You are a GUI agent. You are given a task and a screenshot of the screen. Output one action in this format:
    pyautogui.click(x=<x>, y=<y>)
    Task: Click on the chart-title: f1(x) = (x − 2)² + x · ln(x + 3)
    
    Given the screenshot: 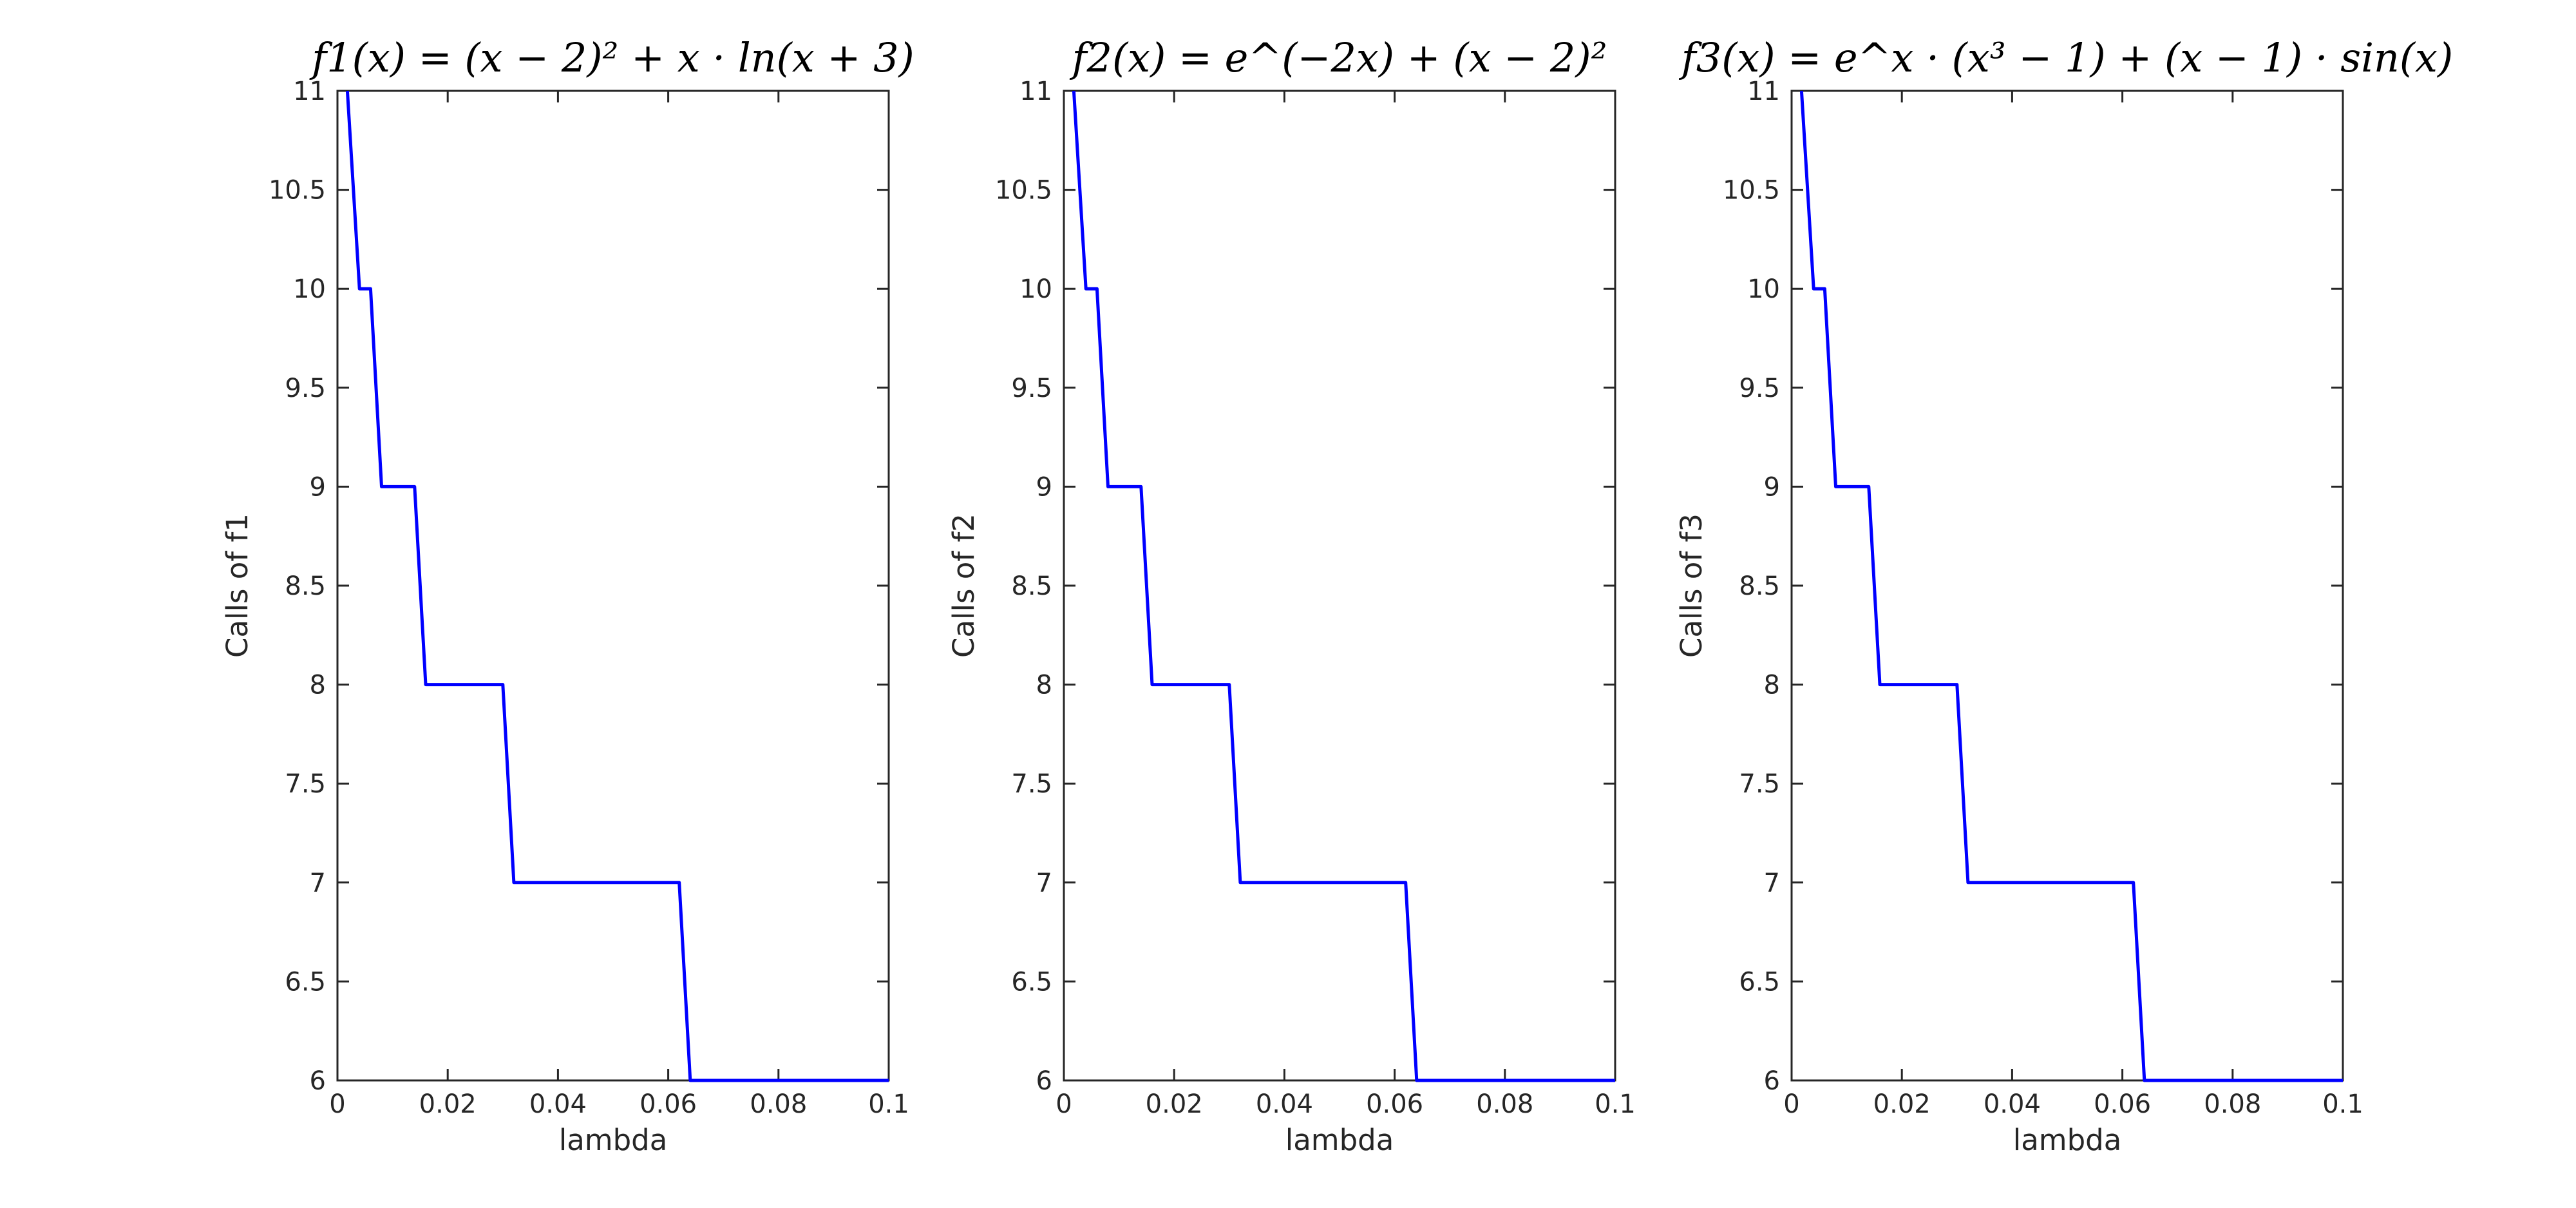 What is the action you would take?
    pyautogui.click(x=611, y=57)
    